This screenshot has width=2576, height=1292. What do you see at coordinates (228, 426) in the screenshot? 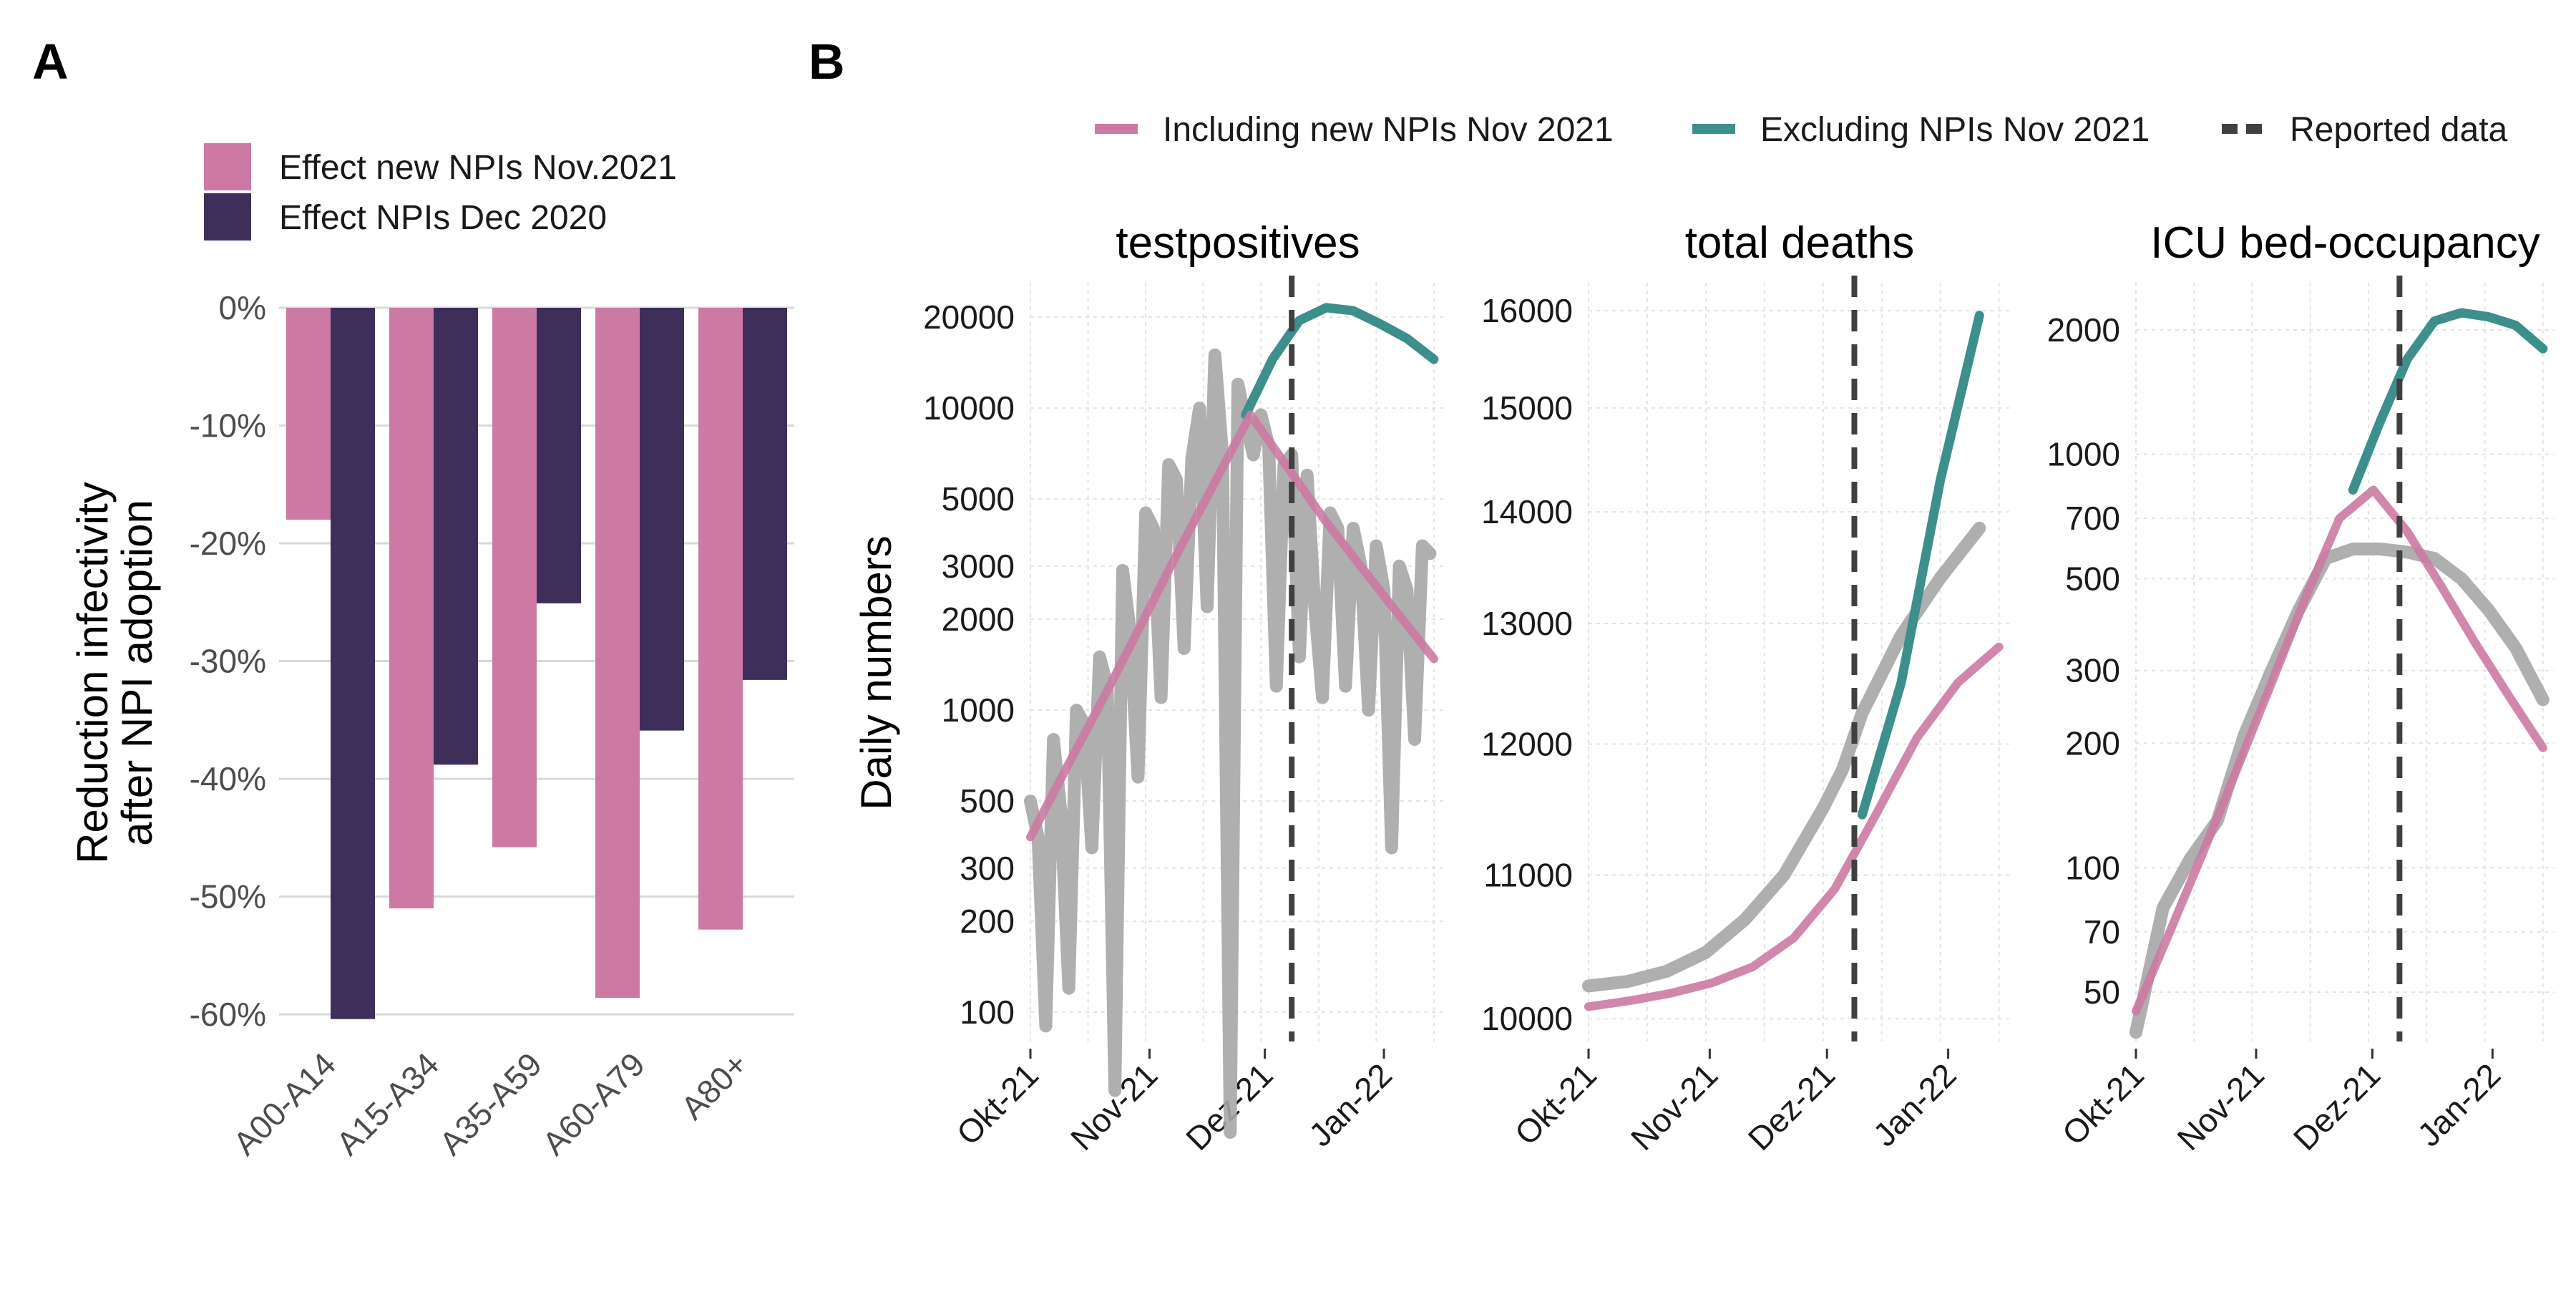
I see `y-tick-label-a: -10%` at bounding box center [228, 426].